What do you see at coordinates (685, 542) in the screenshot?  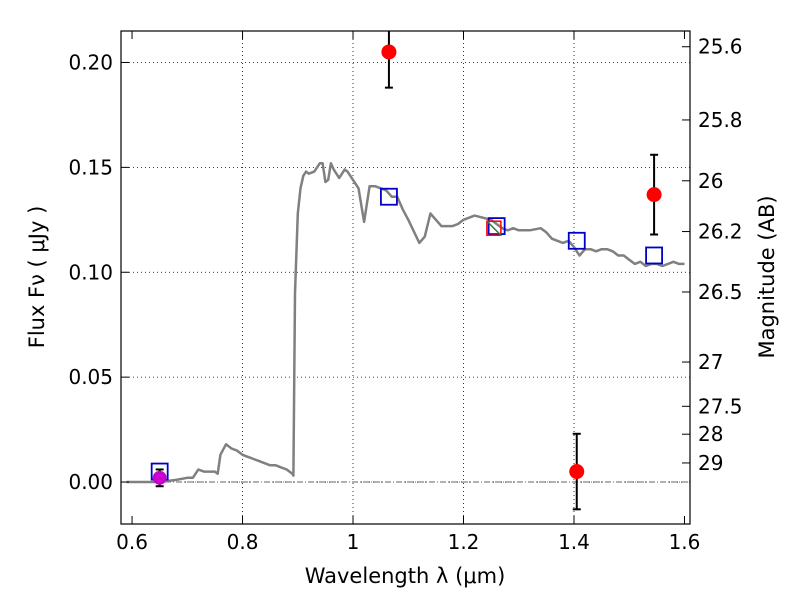 I see `x-tick-label: 1.6` at bounding box center [685, 542].